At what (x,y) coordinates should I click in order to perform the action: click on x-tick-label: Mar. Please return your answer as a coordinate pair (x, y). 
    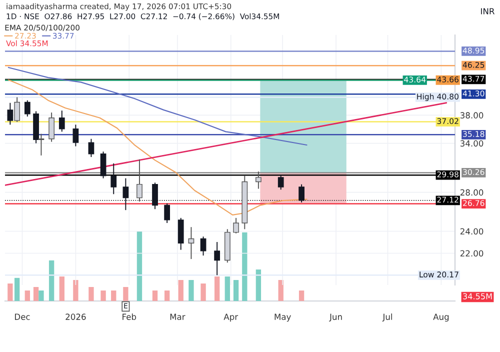
    Looking at the image, I should click on (178, 317).